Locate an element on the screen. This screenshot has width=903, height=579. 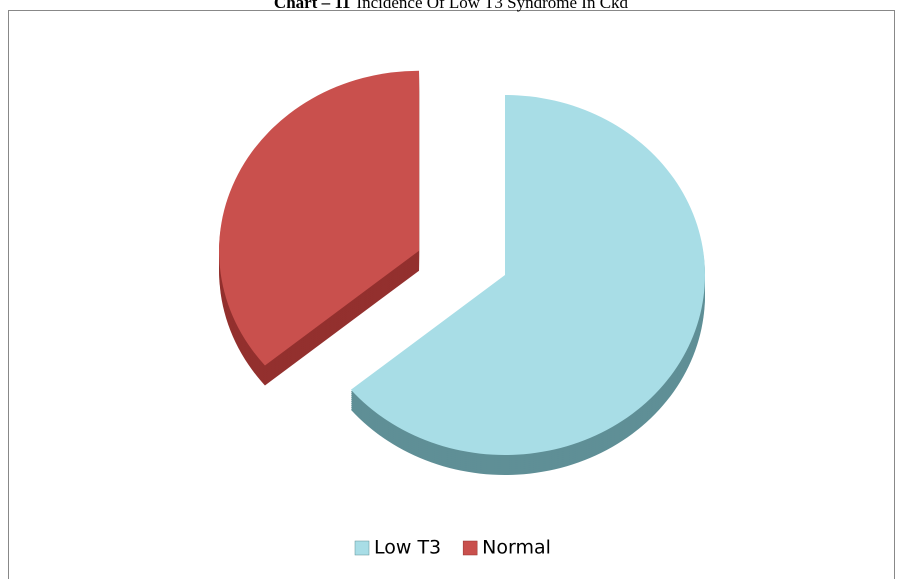
legend-label: Low T3 is located at coordinates (407, 548).